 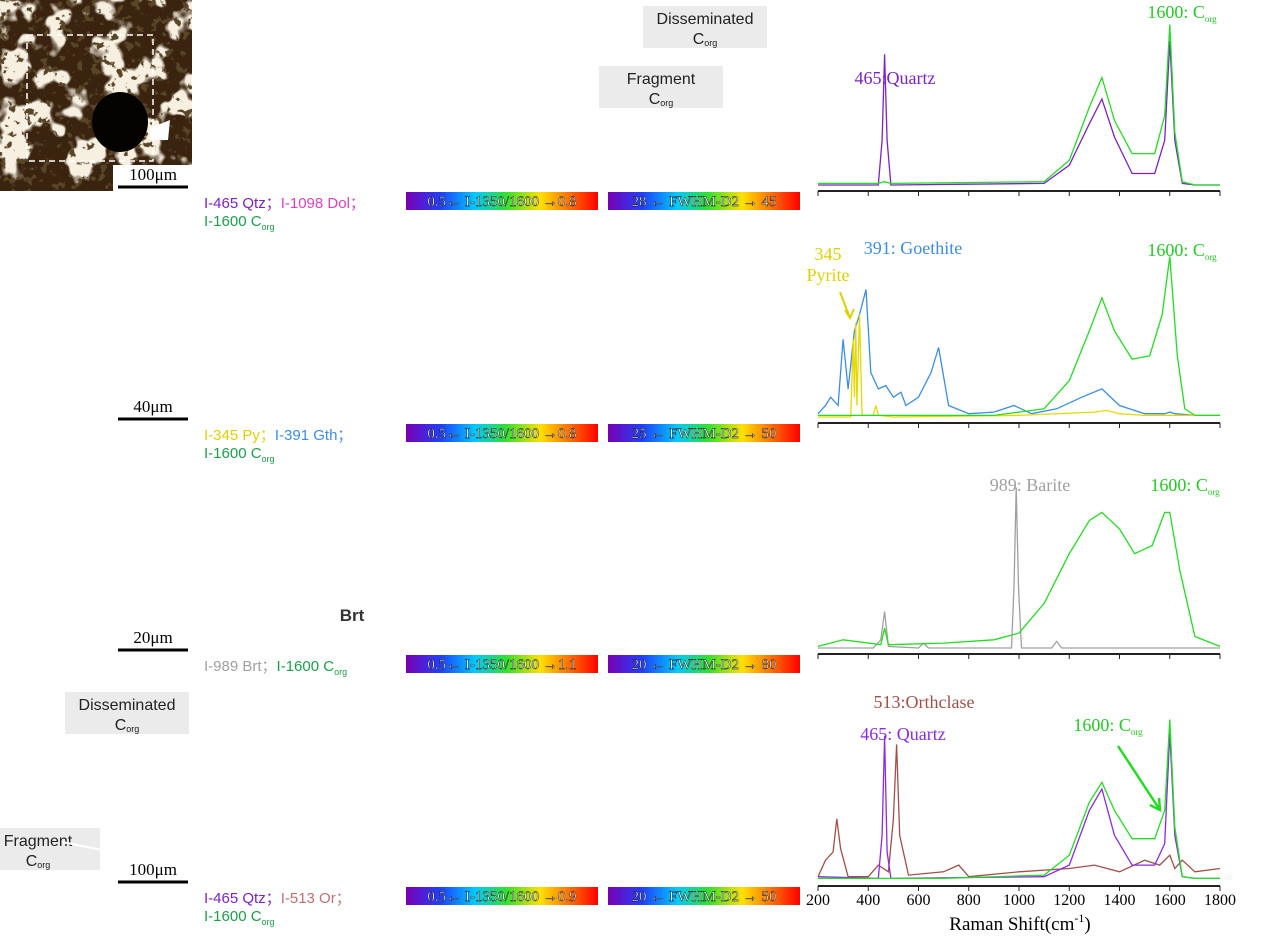 What do you see at coordinates (1030, 485) in the screenshot?
I see `peak-label: 989: Barite` at bounding box center [1030, 485].